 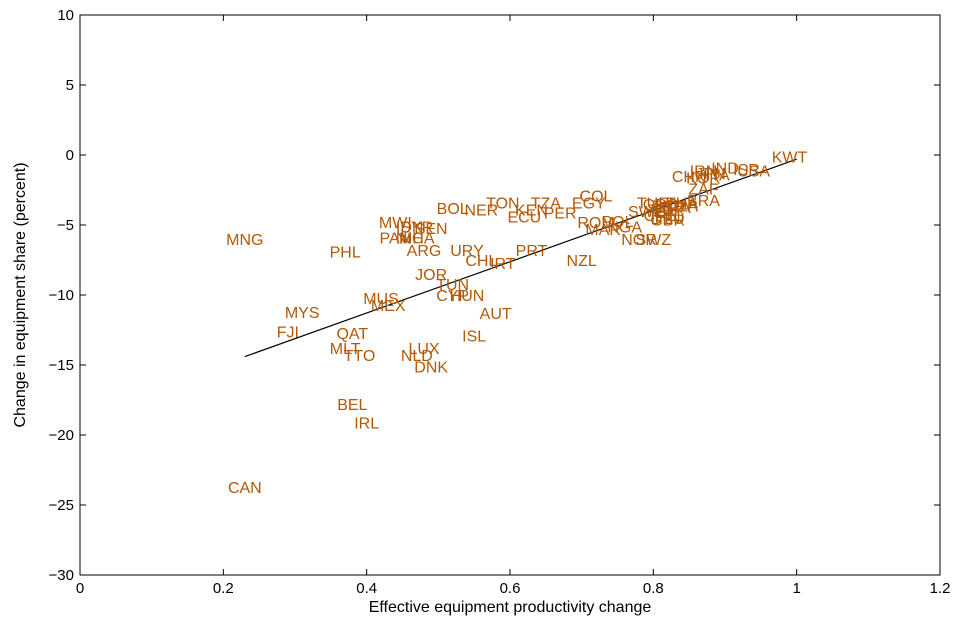 What do you see at coordinates (395, 239) in the screenshot?
I see `point-label-pan: PAN` at bounding box center [395, 239].